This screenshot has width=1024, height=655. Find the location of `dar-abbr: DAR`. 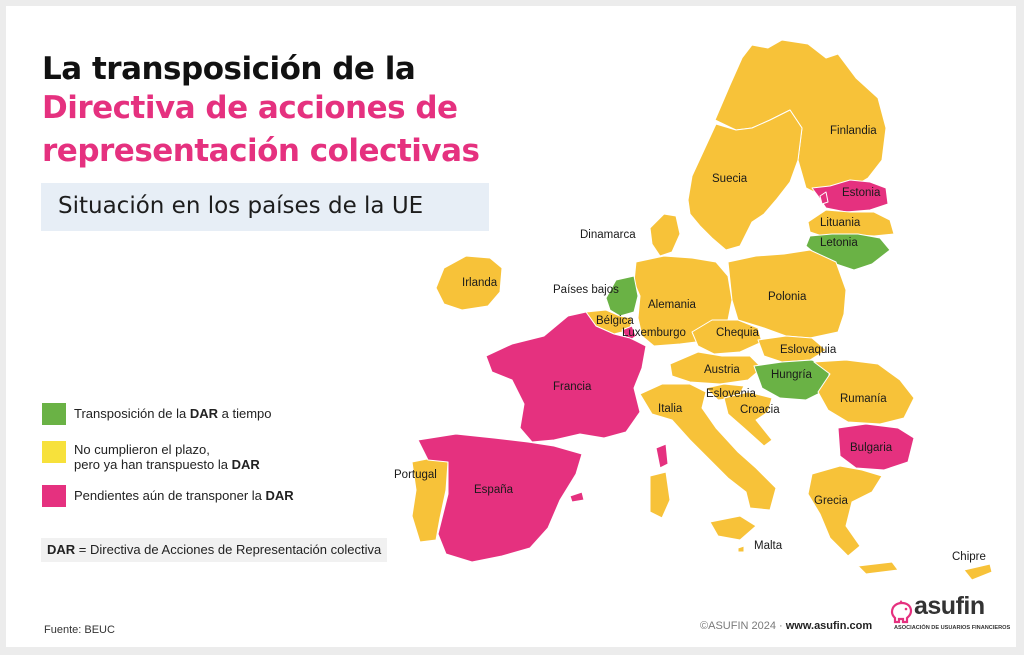

dar-abbr: DAR is located at coordinates (61, 549).